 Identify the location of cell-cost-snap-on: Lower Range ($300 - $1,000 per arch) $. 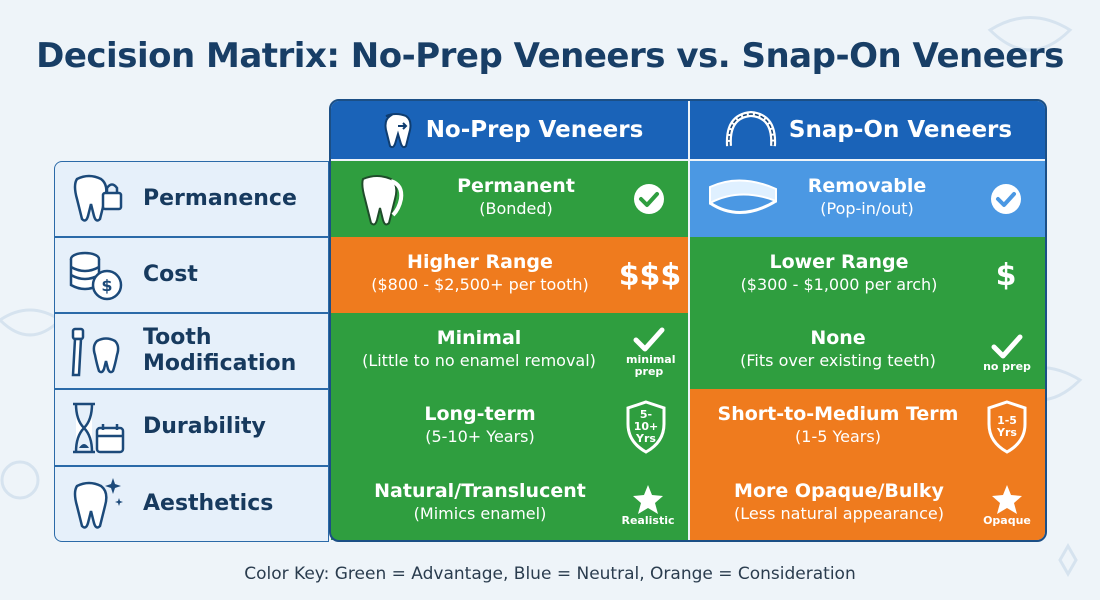
(867, 275).